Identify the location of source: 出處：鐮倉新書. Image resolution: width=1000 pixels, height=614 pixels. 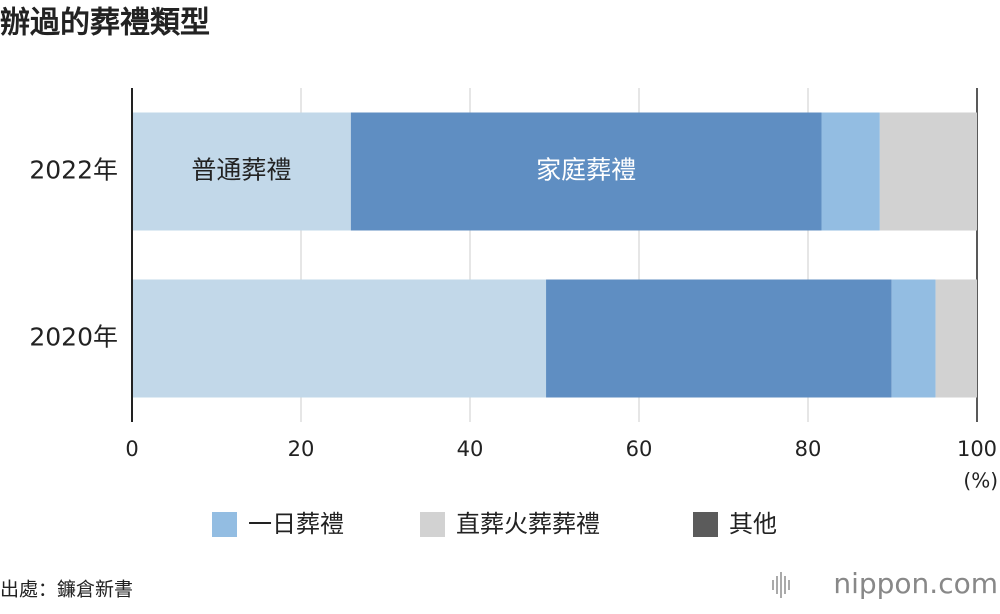
(66, 590).